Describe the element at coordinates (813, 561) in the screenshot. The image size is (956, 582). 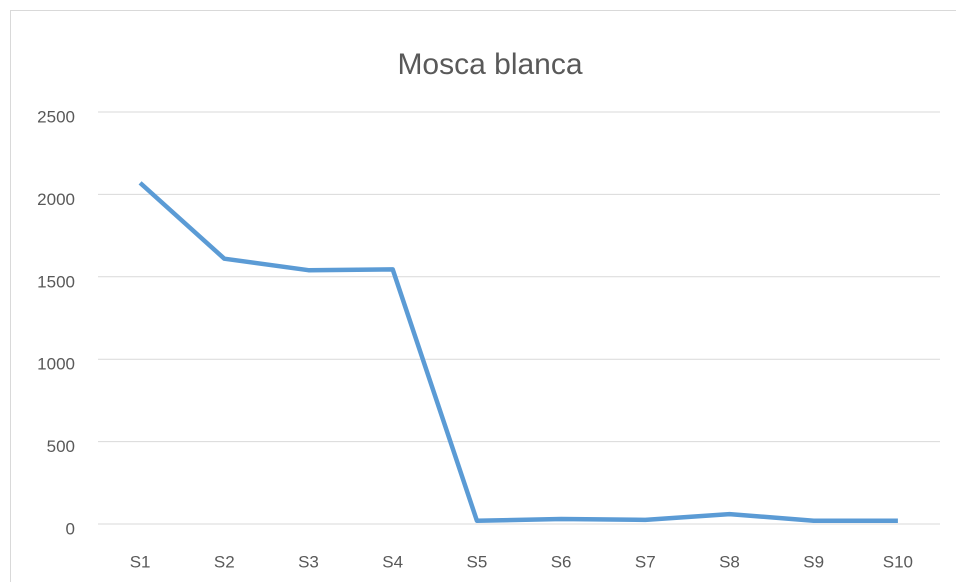
I see `x-tick-label: S9` at that location.